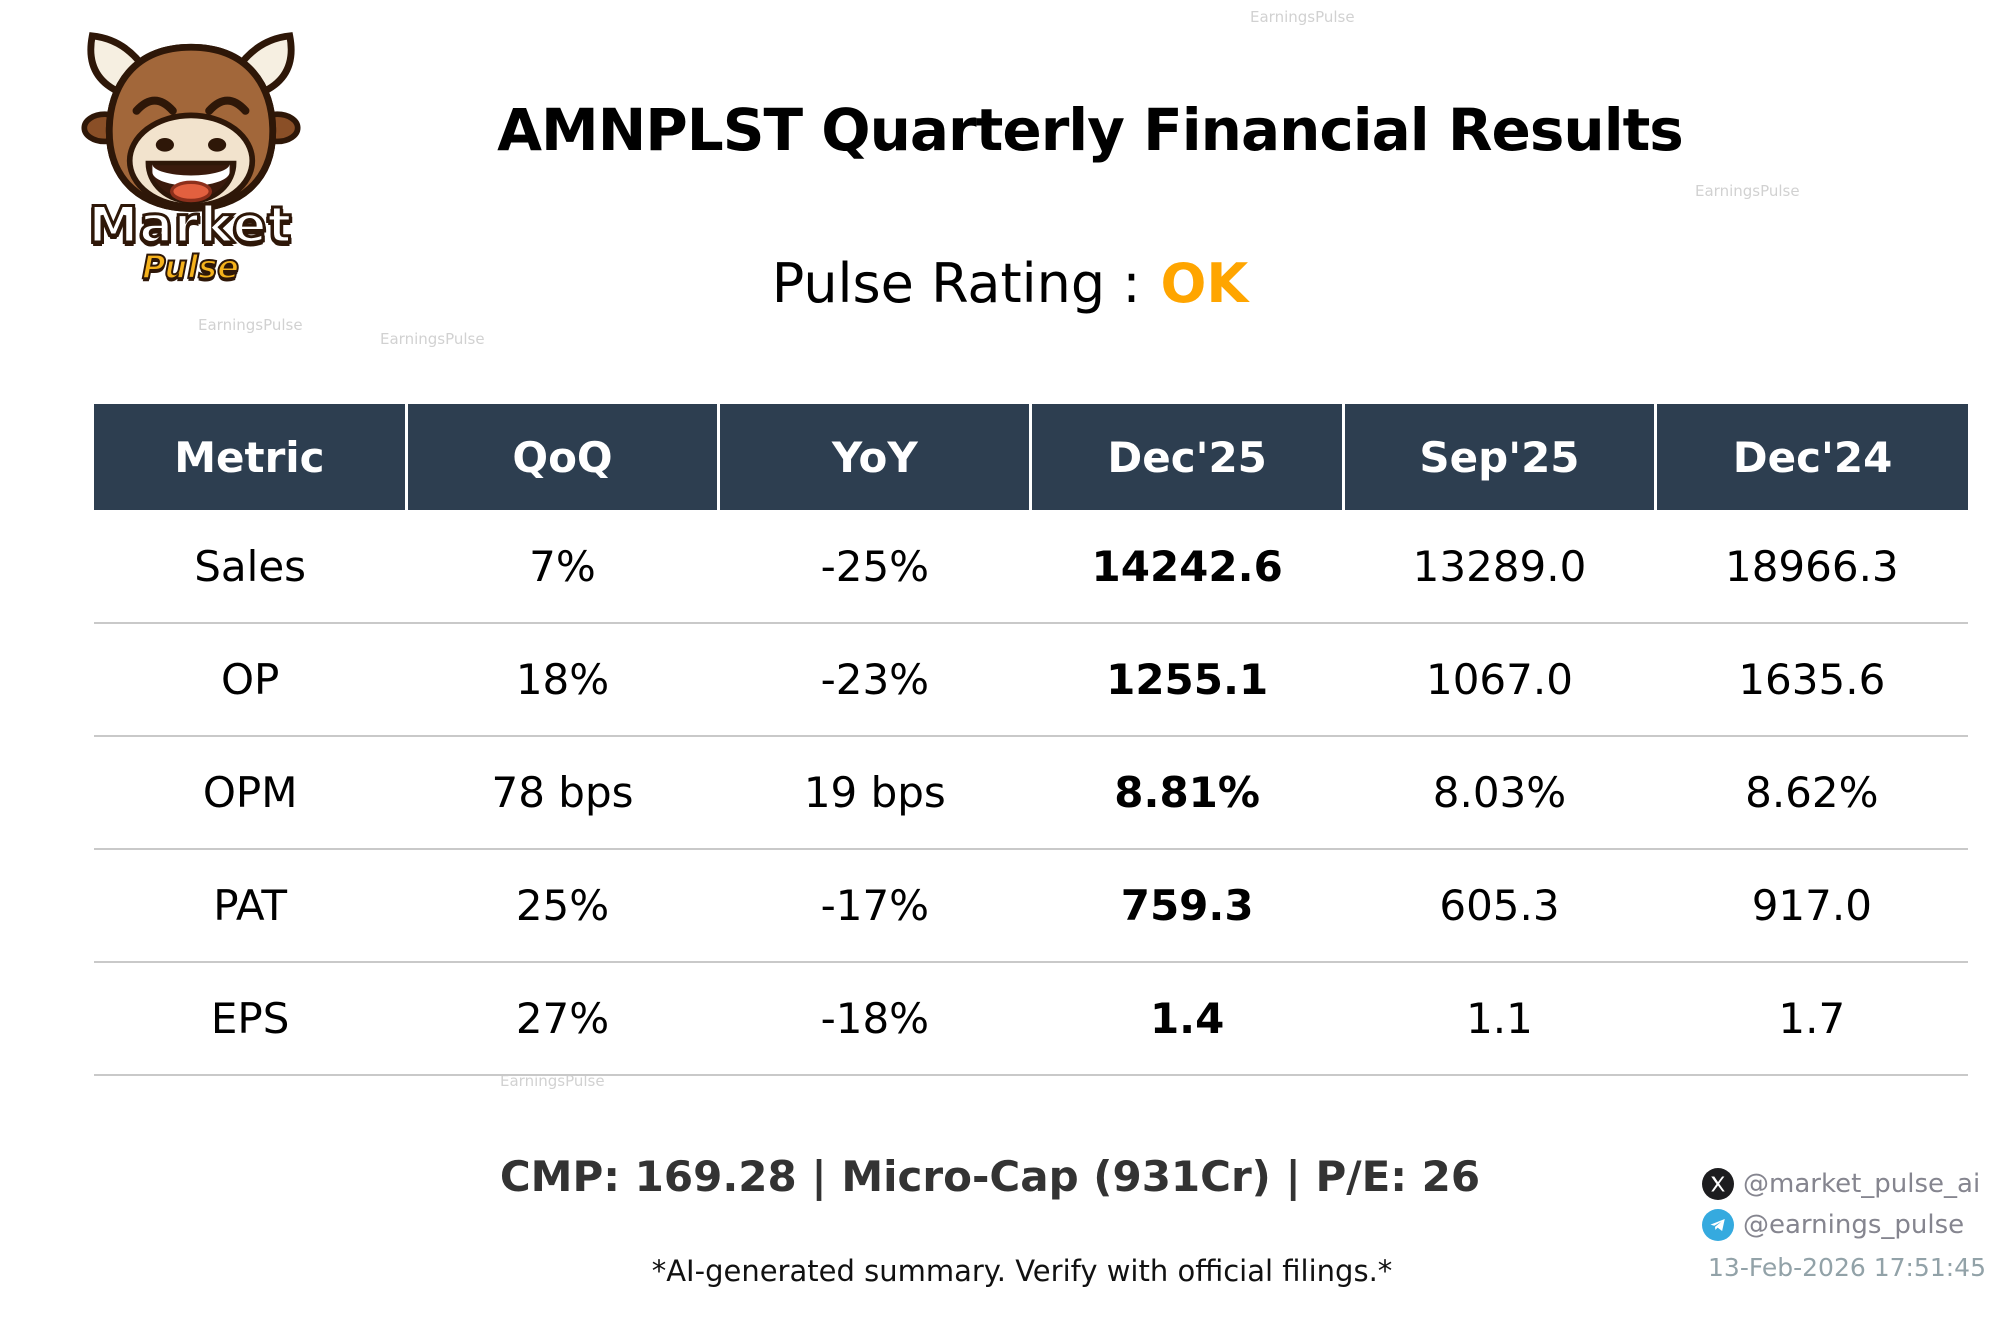  I want to click on x-handle-row: @market_pulse_ai, so click(1847, 1184).